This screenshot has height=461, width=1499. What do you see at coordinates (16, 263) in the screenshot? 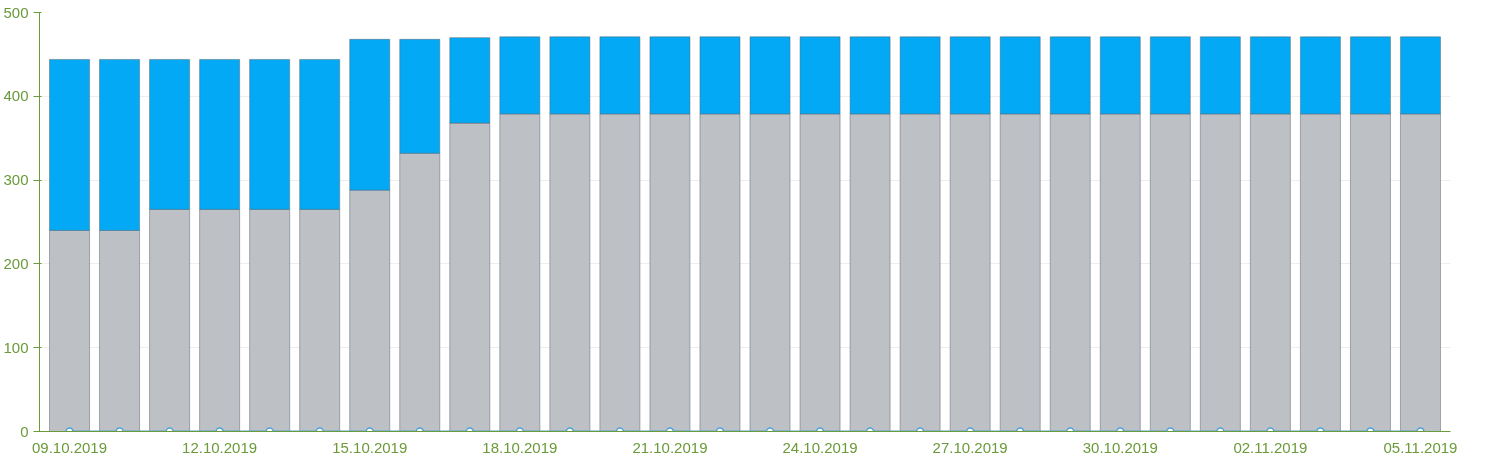
I see `y-tick-label: 200` at bounding box center [16, 263].